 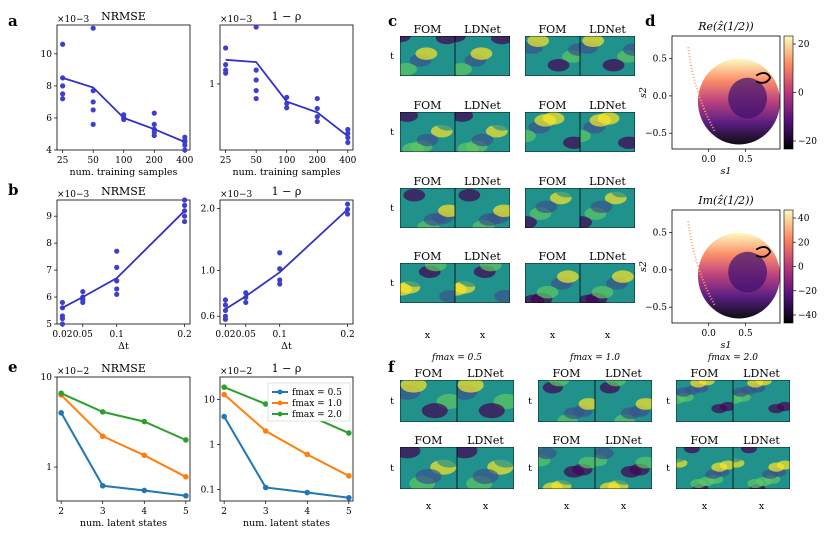 What do you see at coordinates (788, 266) in the screenshot?
I see `colorbar` at bounding box center [788, 266].